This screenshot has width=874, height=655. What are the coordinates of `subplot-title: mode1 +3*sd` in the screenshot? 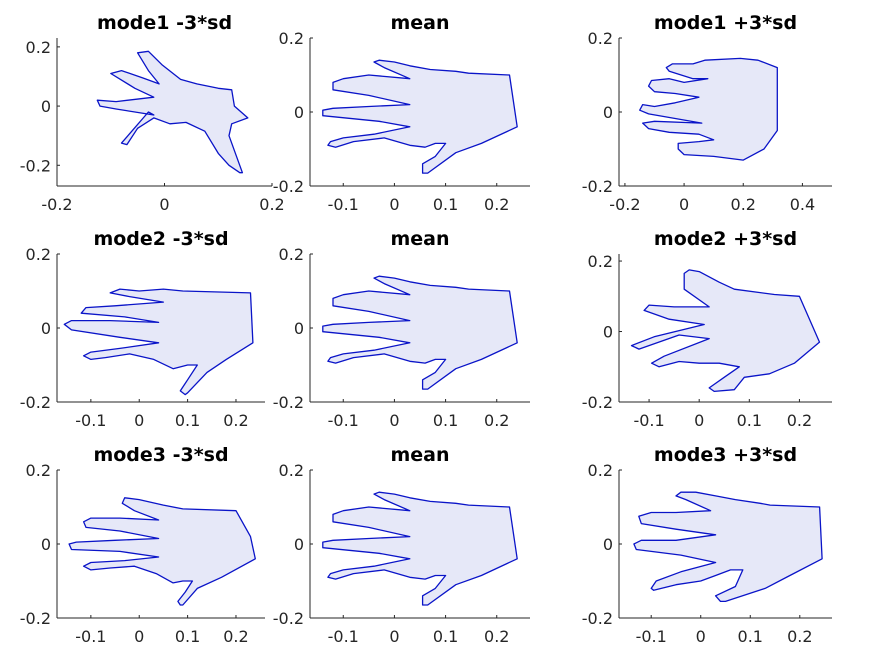 It's located at (725, 23).